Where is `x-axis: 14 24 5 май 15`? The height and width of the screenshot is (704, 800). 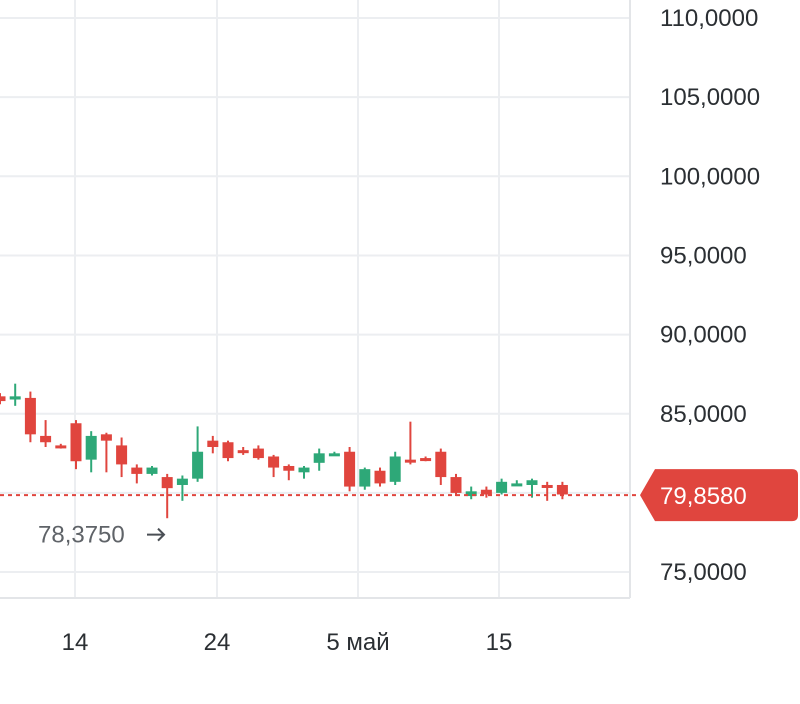
x-axis: 14 24 5 май 15 is located at coordinates (287, 642).